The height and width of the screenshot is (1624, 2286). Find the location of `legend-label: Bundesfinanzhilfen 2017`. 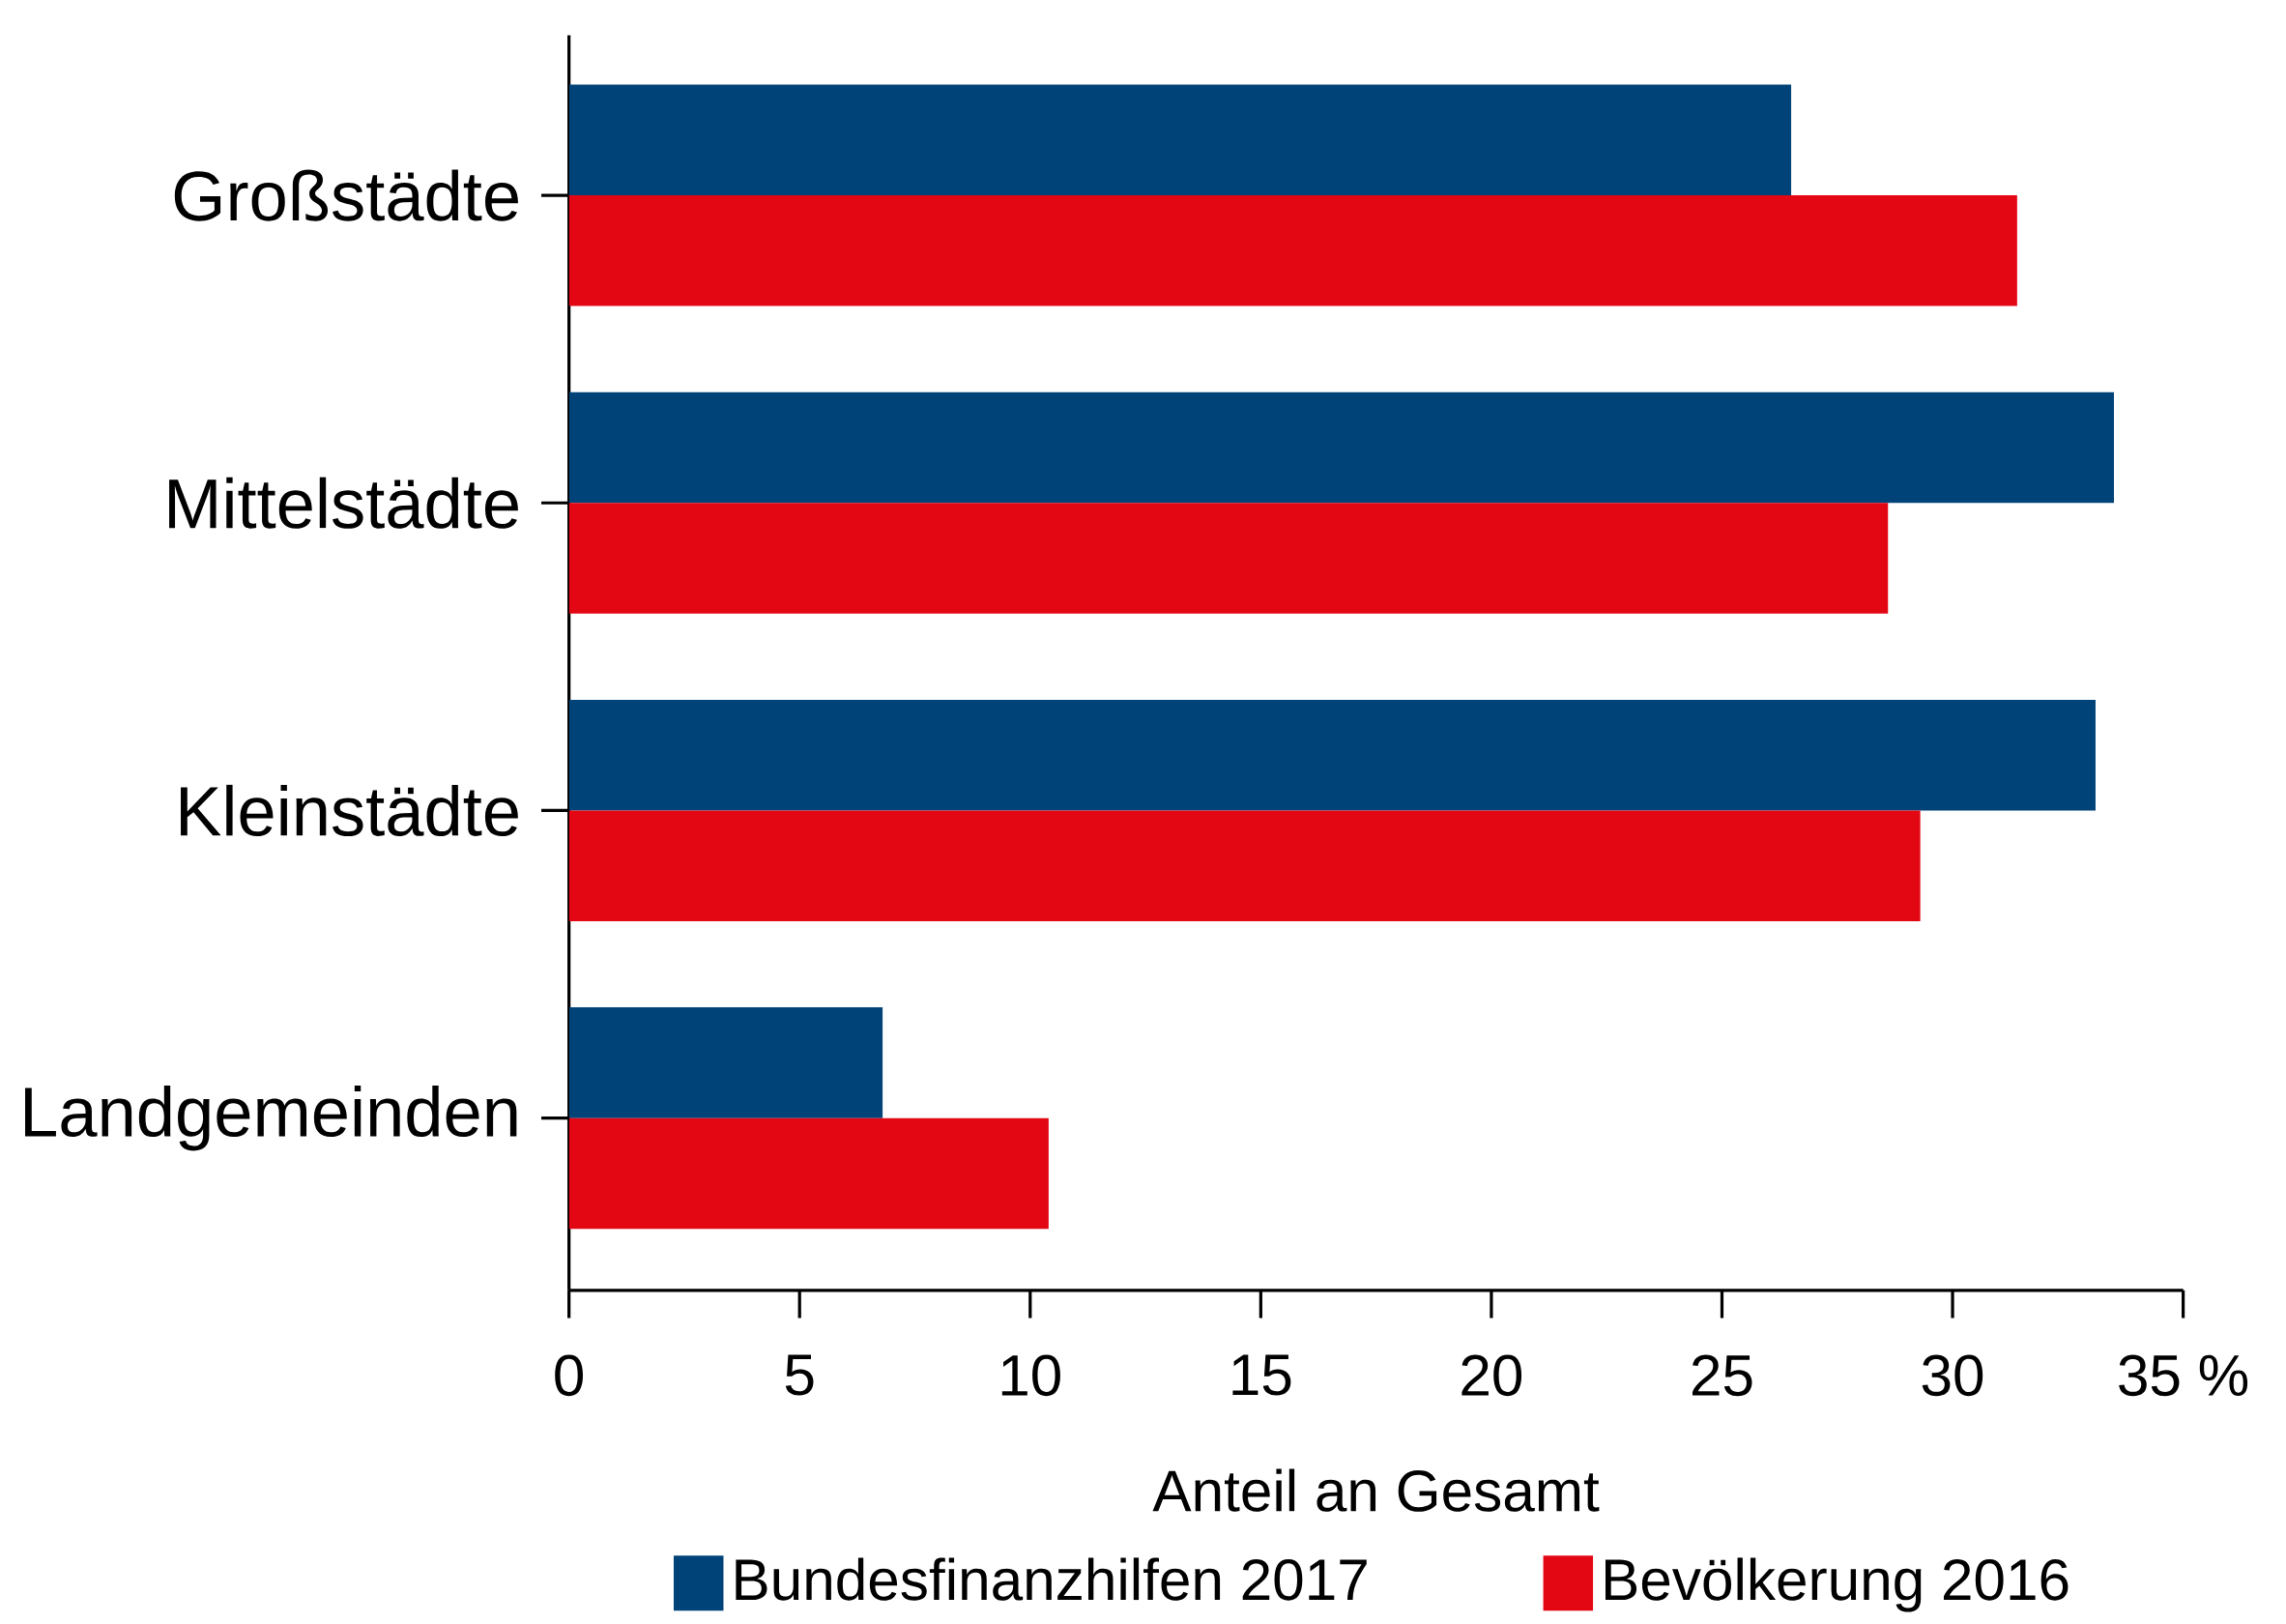

legend-label: Bundesfinanzhilfen 2017 is located at coordinates (1051, 1579).